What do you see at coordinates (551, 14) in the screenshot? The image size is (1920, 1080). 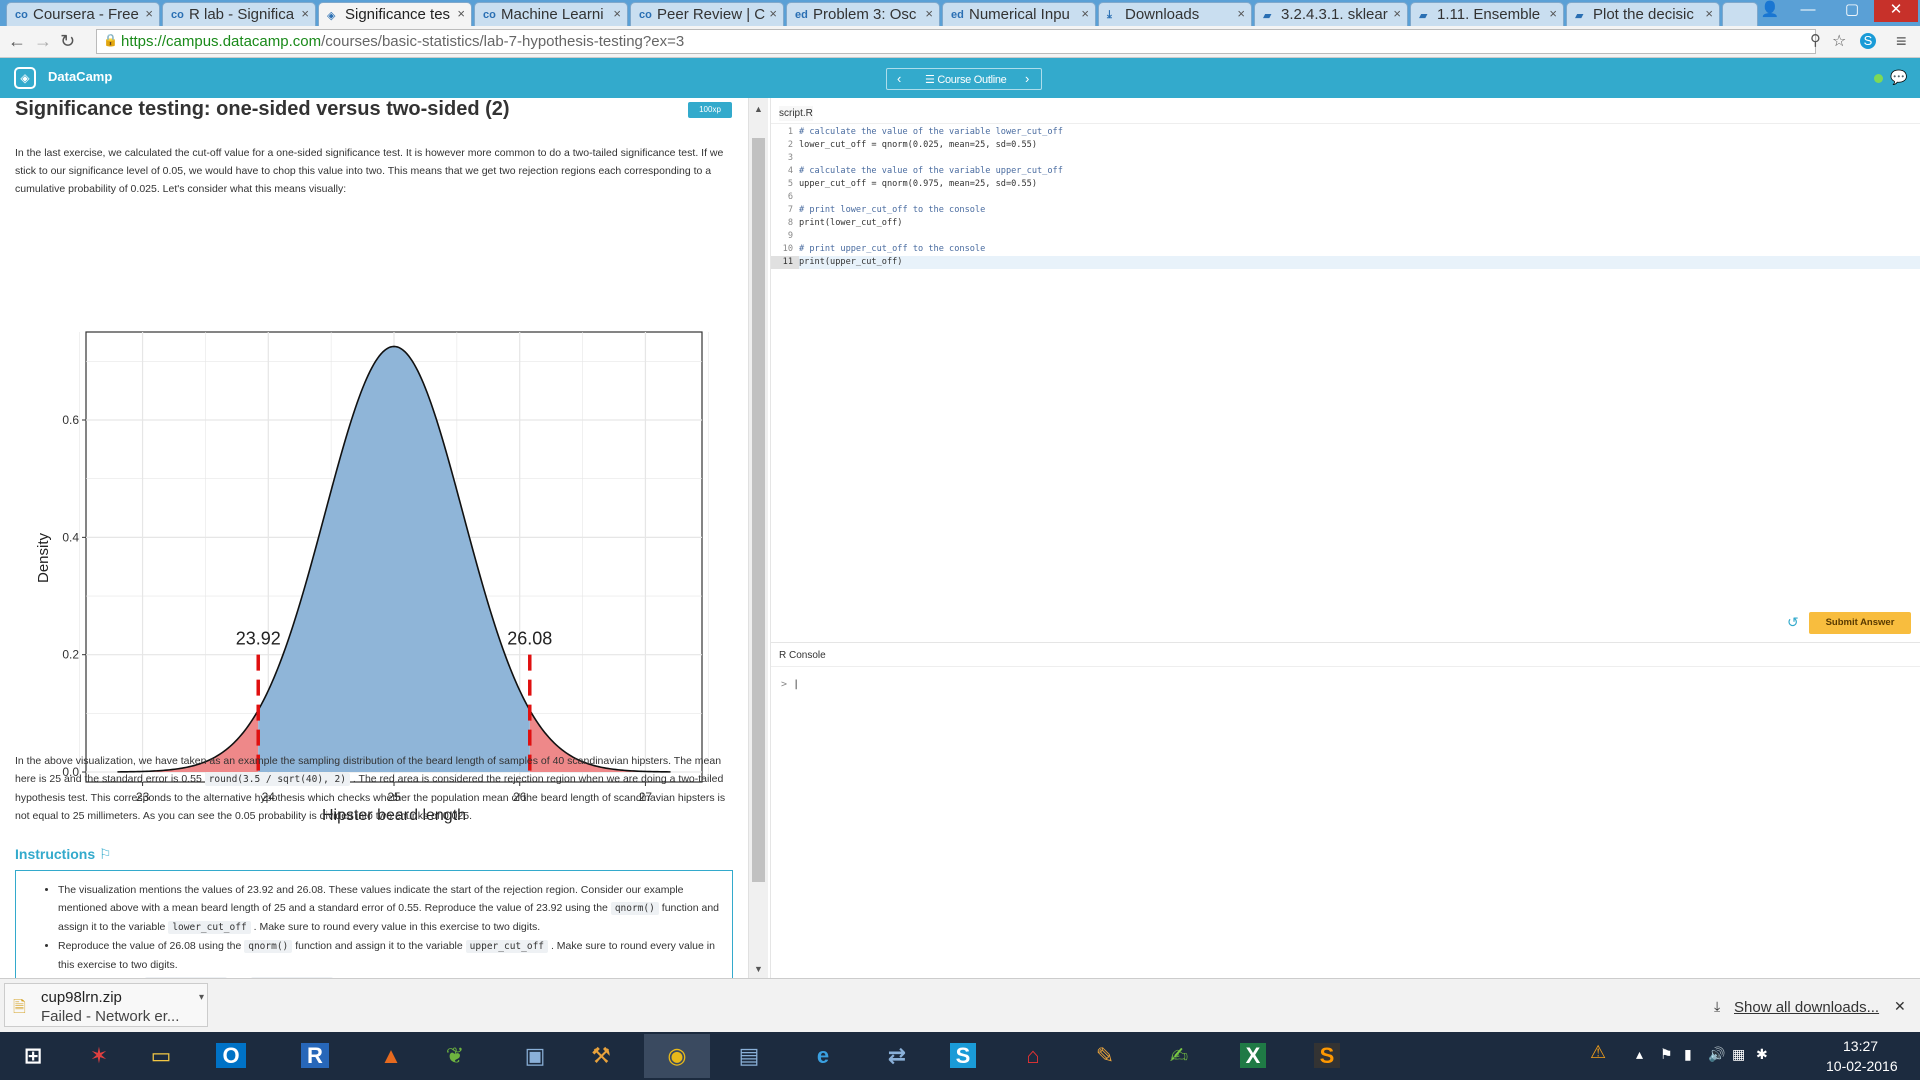 I see `browser-tab: co Machine Learni ×` at bounding box center [551, 14].